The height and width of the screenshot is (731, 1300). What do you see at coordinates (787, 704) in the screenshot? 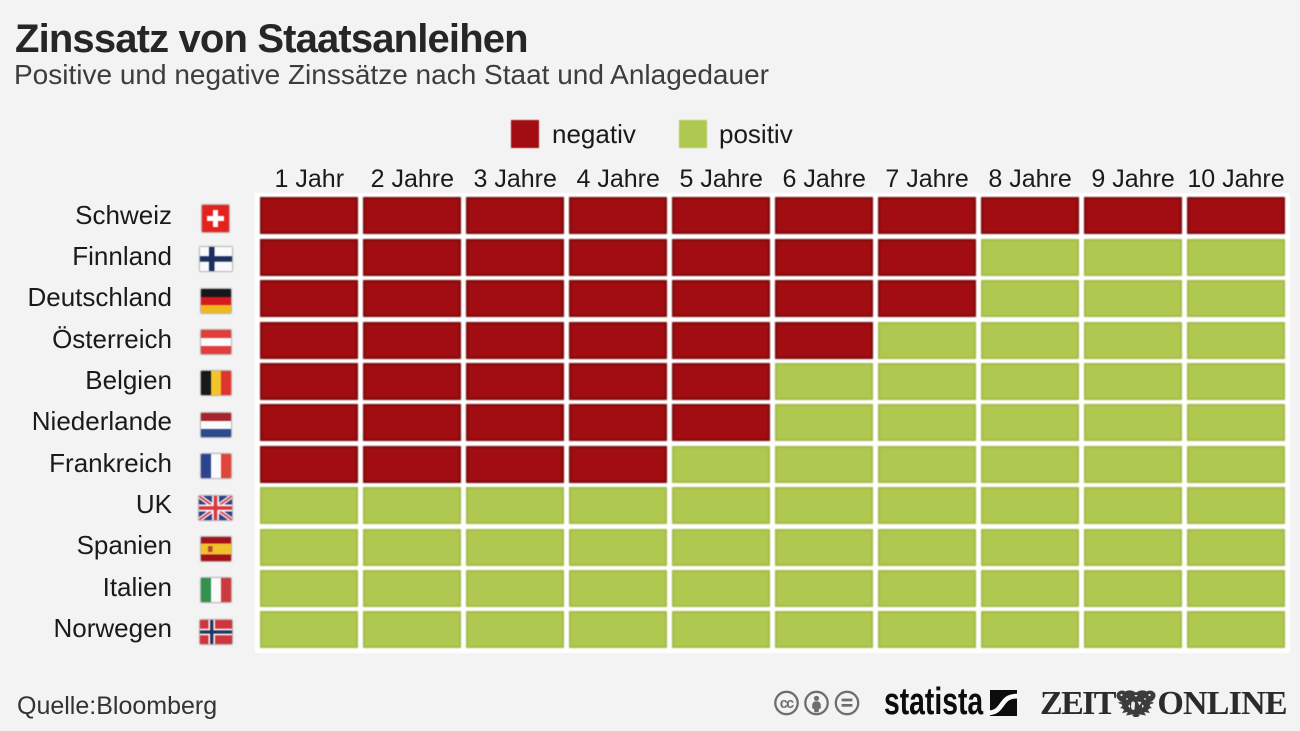
I see `svg-text: cc` at bounding box center [787, 704].